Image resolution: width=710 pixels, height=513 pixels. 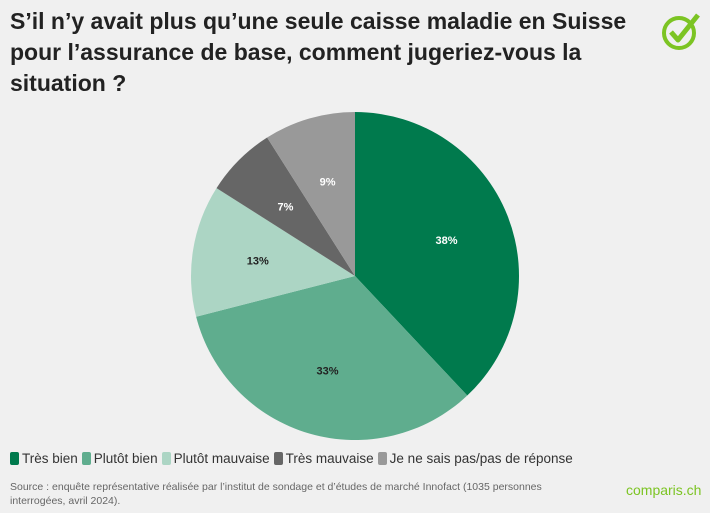 I want to click on legend-label: Très mauvaise, so click(x=329, y=458).